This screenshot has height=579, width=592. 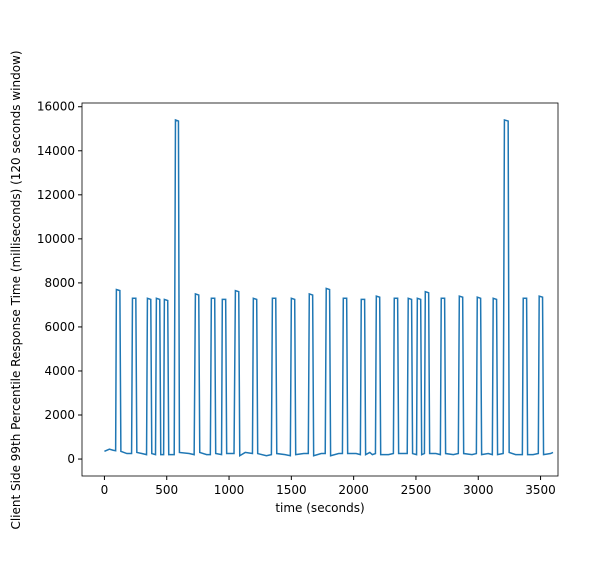 What do you see at coordinates (59, 283) in the screenshot?
I see `y-tick-label: 8000` at bounding box center [59, 283].